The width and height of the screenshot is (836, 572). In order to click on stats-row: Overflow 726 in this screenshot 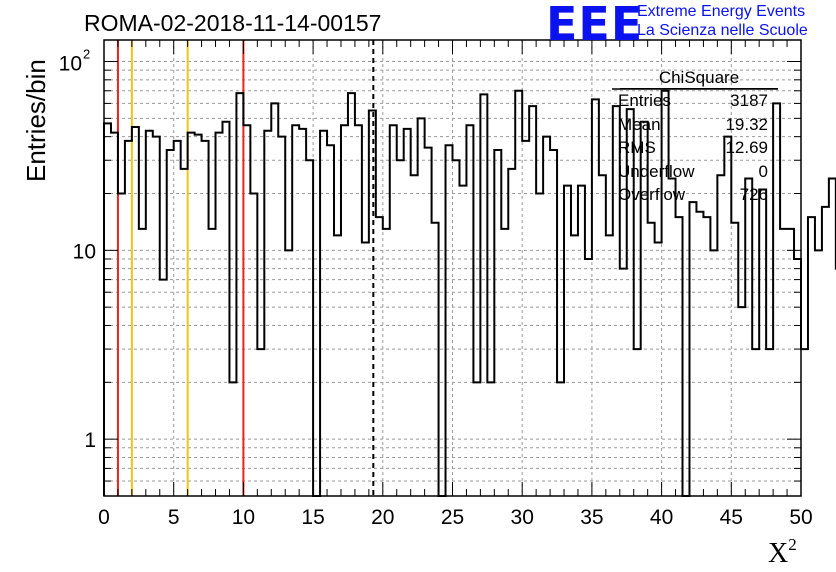, I will do `click(695, 195)`.